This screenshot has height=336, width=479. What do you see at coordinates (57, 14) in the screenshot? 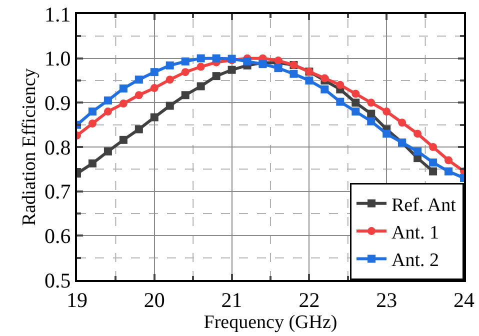
I see `y-tick-label: 1.1` at bounding box center [57, 14].